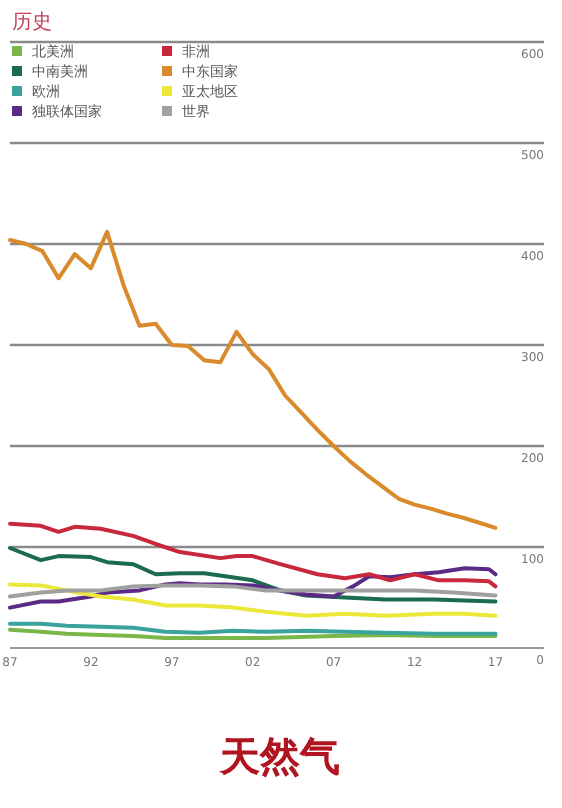  I want to click on text: 天然气, so click(279, 756).